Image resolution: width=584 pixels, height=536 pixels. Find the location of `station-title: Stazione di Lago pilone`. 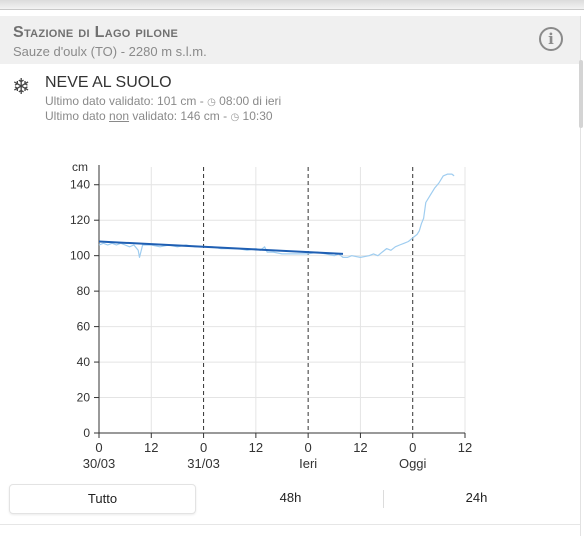

station-title: Stazione di Lago pilone is located at coordinates (96, 32).